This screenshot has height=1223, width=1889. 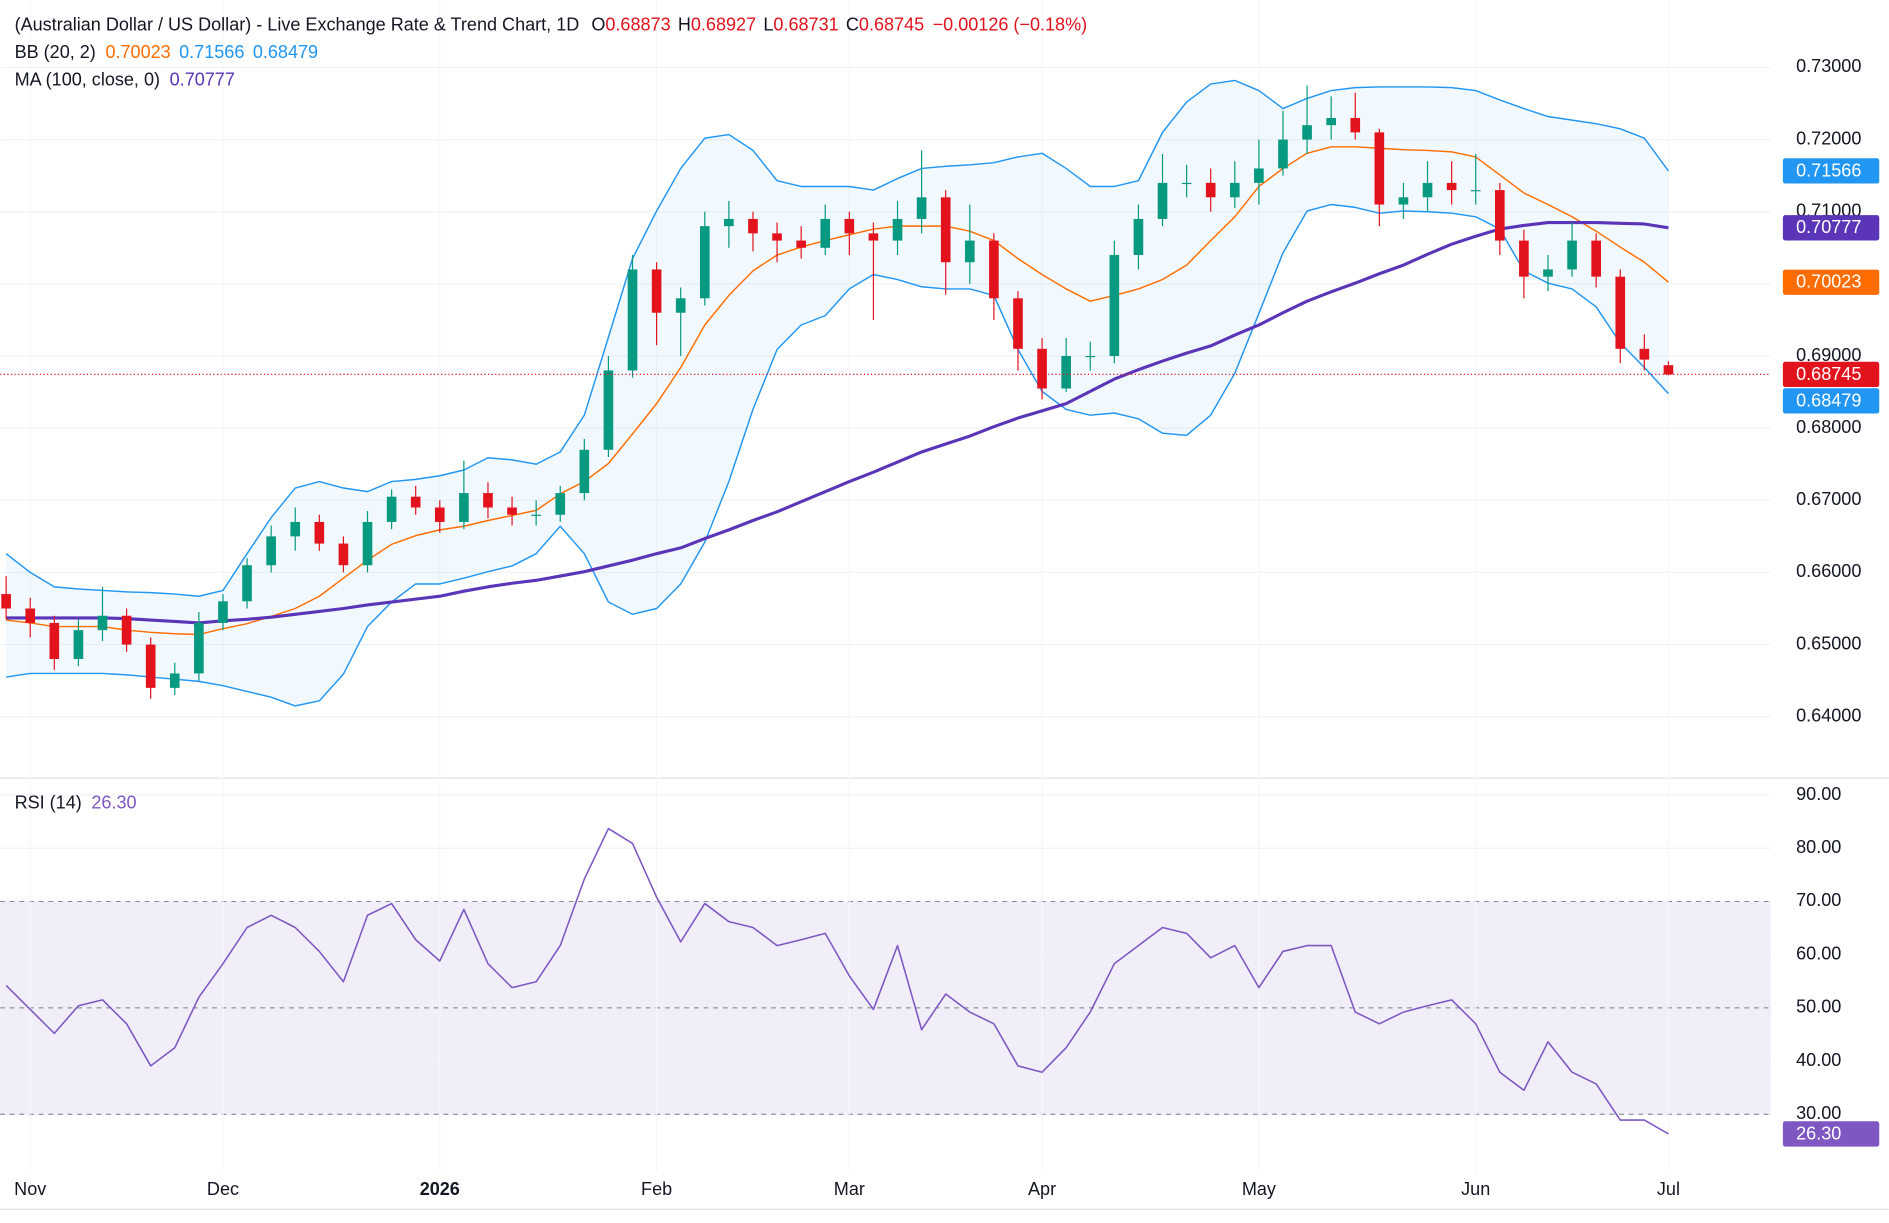 What do you see at coordinates (1818, 900) in the screenshot?
I see `rsi-tick-label: 70.00` at bounding box center [1818, 900].